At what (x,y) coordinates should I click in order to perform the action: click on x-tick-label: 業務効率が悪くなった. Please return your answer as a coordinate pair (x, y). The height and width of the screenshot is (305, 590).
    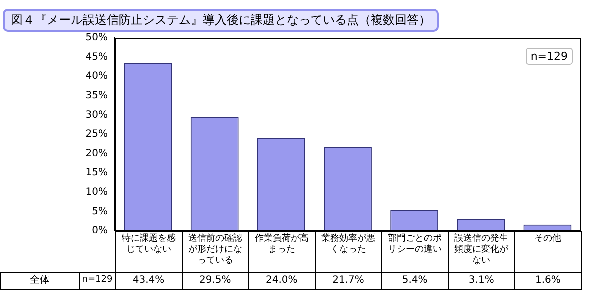
    Looking at the image, I should click on (348, 252).